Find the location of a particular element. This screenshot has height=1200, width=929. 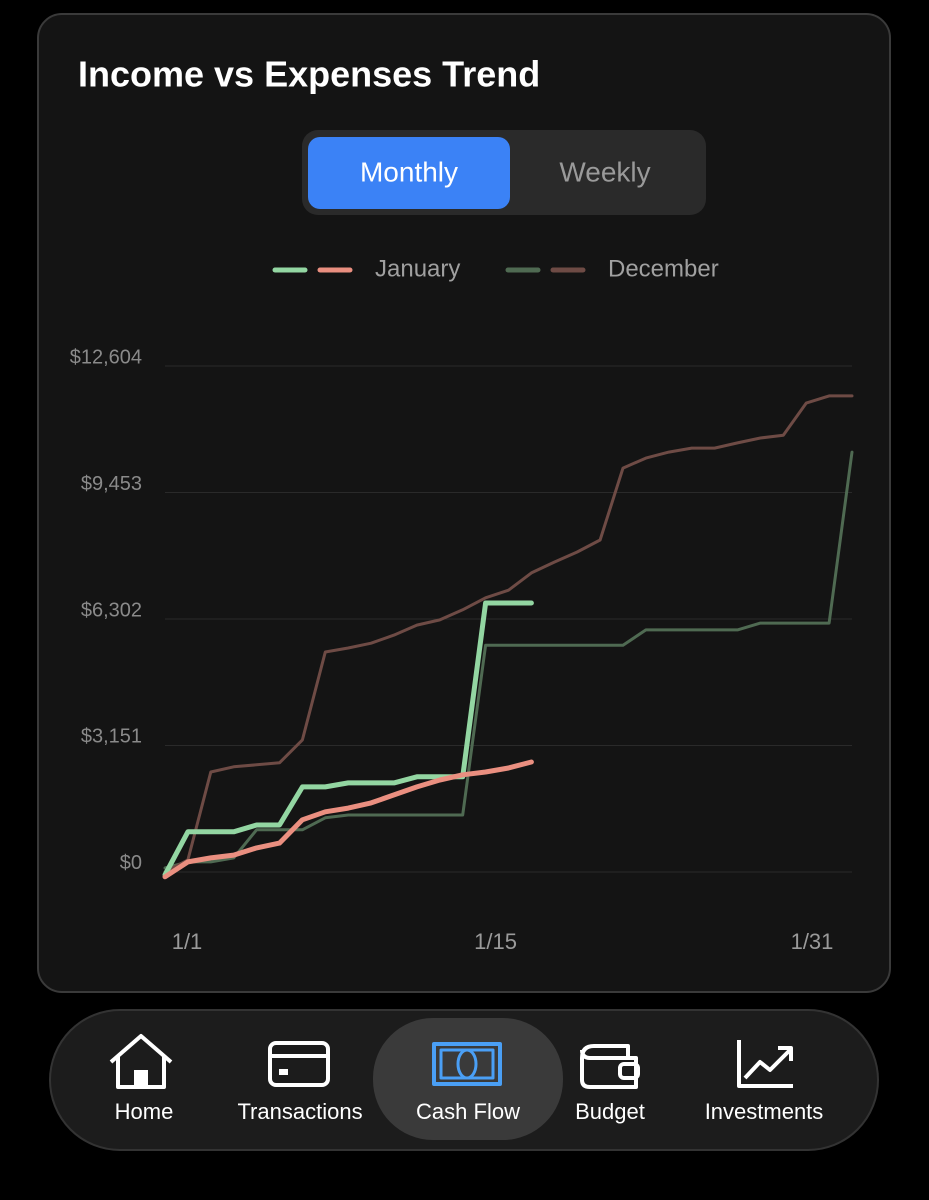

toggle-label: Monthly is located at coordinates (409, 171).